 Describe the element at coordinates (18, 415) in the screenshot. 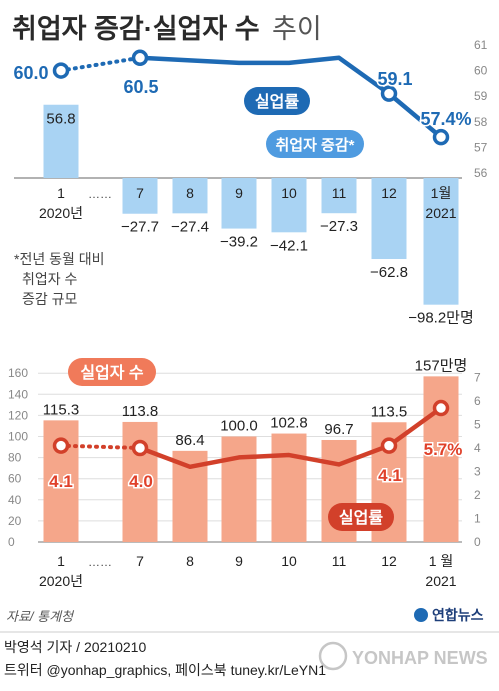

I see `unemployed-count-tick: 120` at that location.